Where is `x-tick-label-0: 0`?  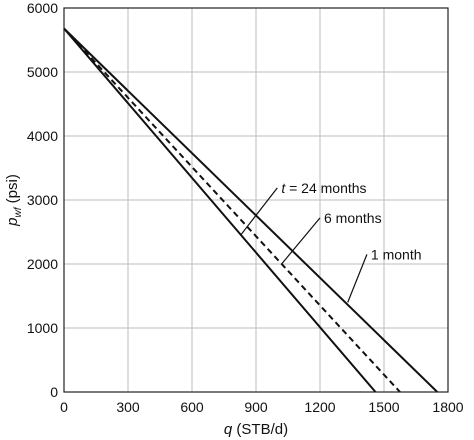 x-tick-label-0: 0 is located at coordinates (64, 407).